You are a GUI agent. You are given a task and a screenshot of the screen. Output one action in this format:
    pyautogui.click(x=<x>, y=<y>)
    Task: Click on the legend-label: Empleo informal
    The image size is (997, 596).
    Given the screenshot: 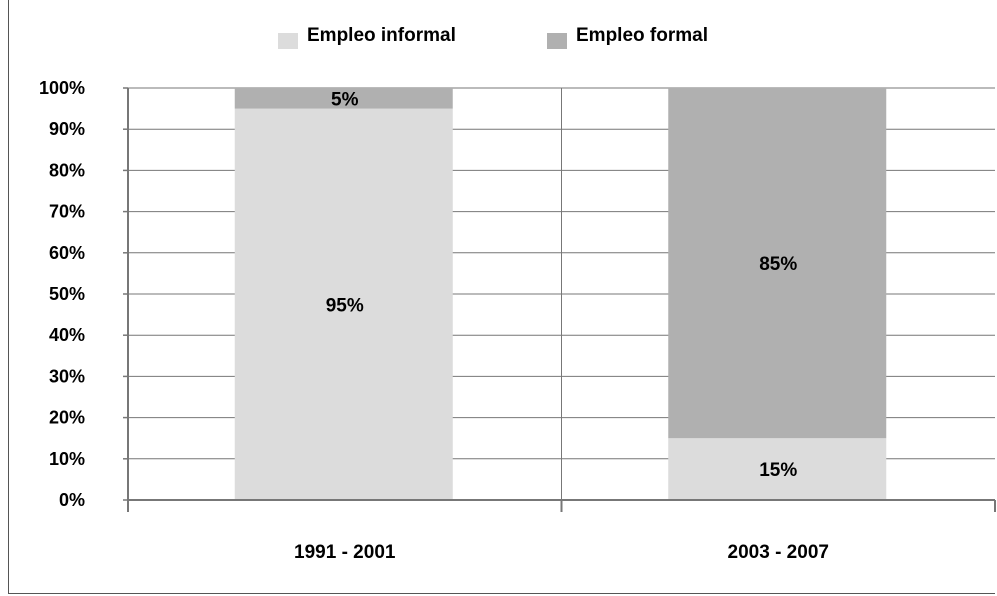 What is the action you would take?
    pyautogui.click(x=381, y=35)
    